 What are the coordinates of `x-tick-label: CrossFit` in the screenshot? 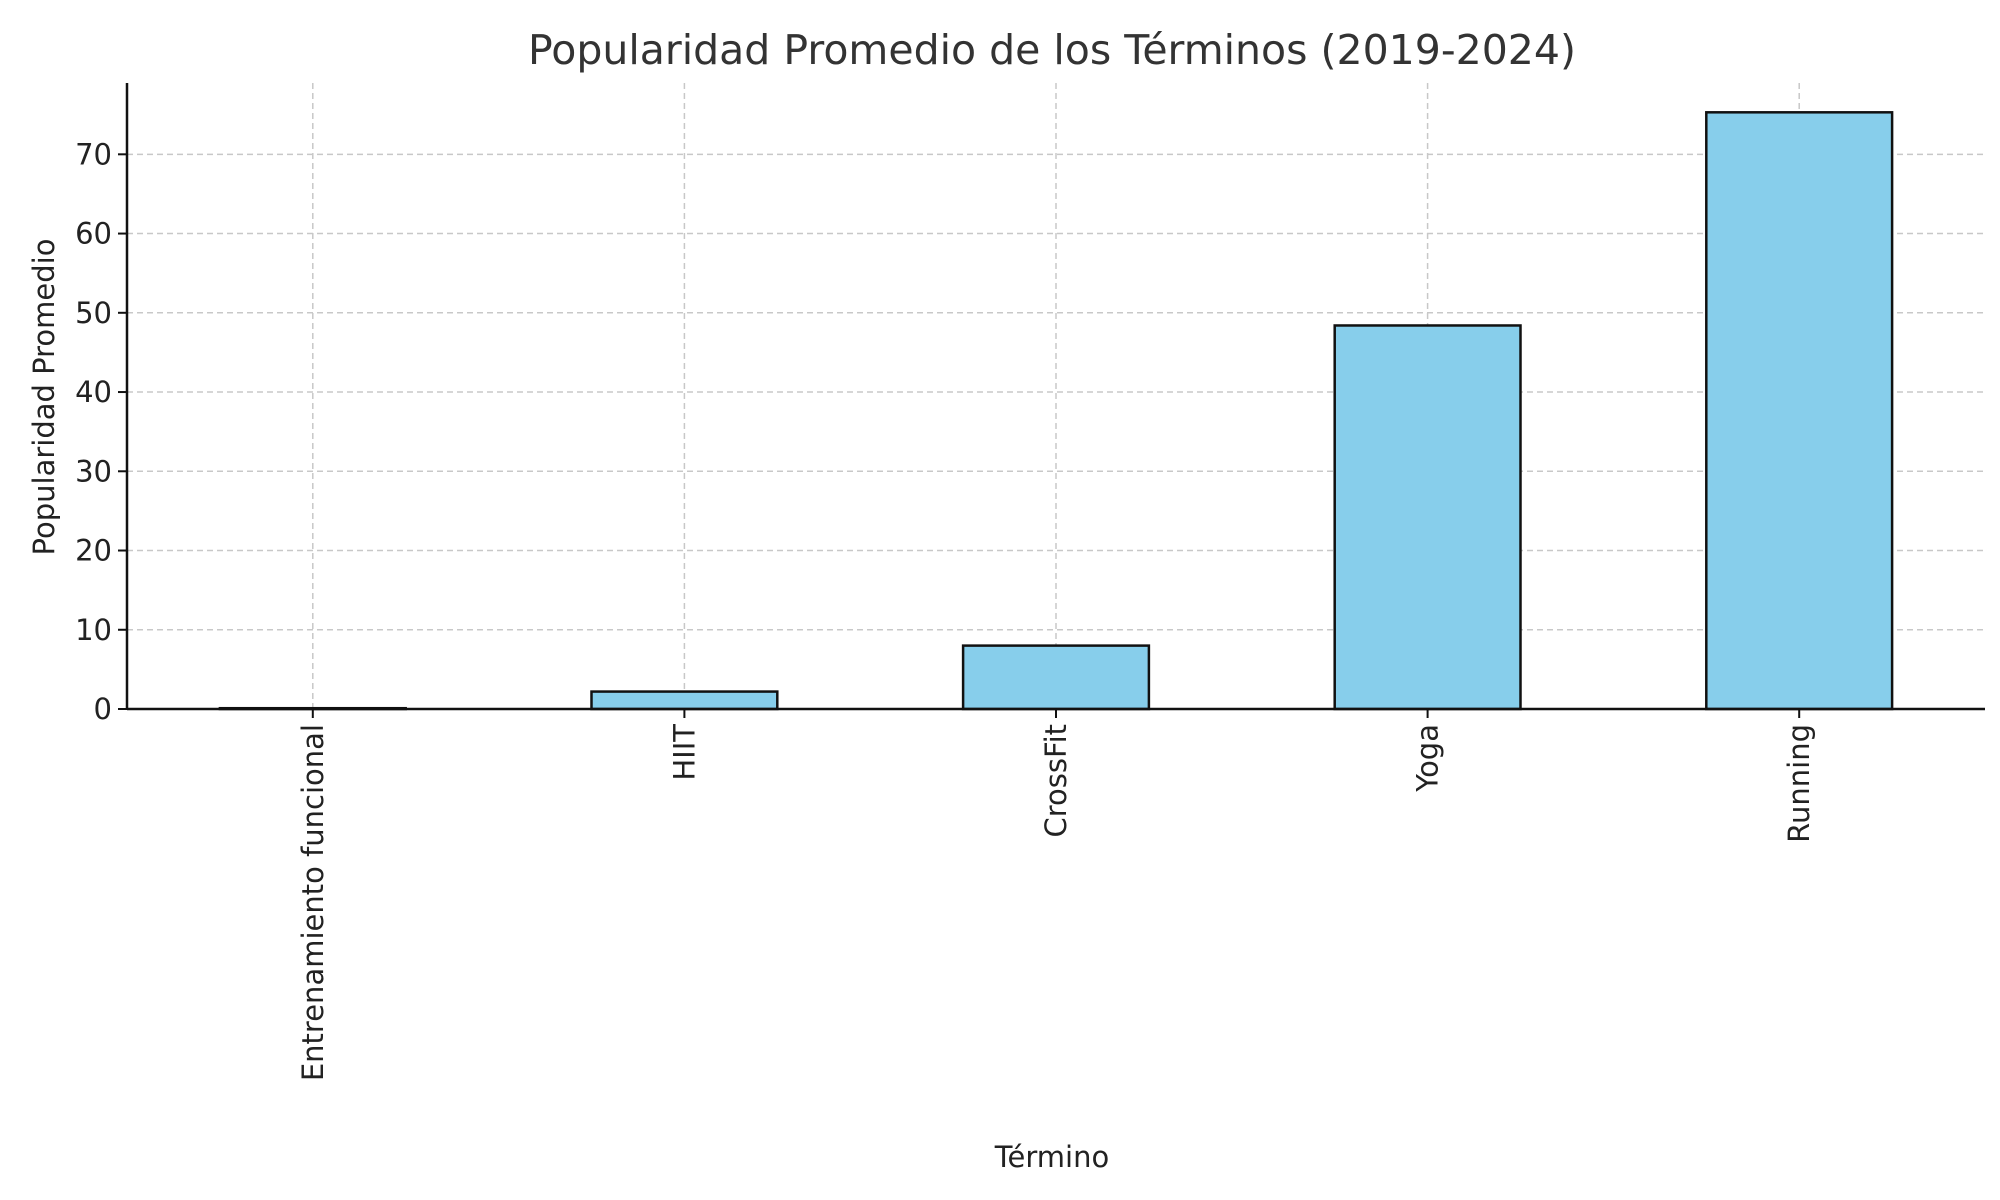 It's located at (1056, 781).